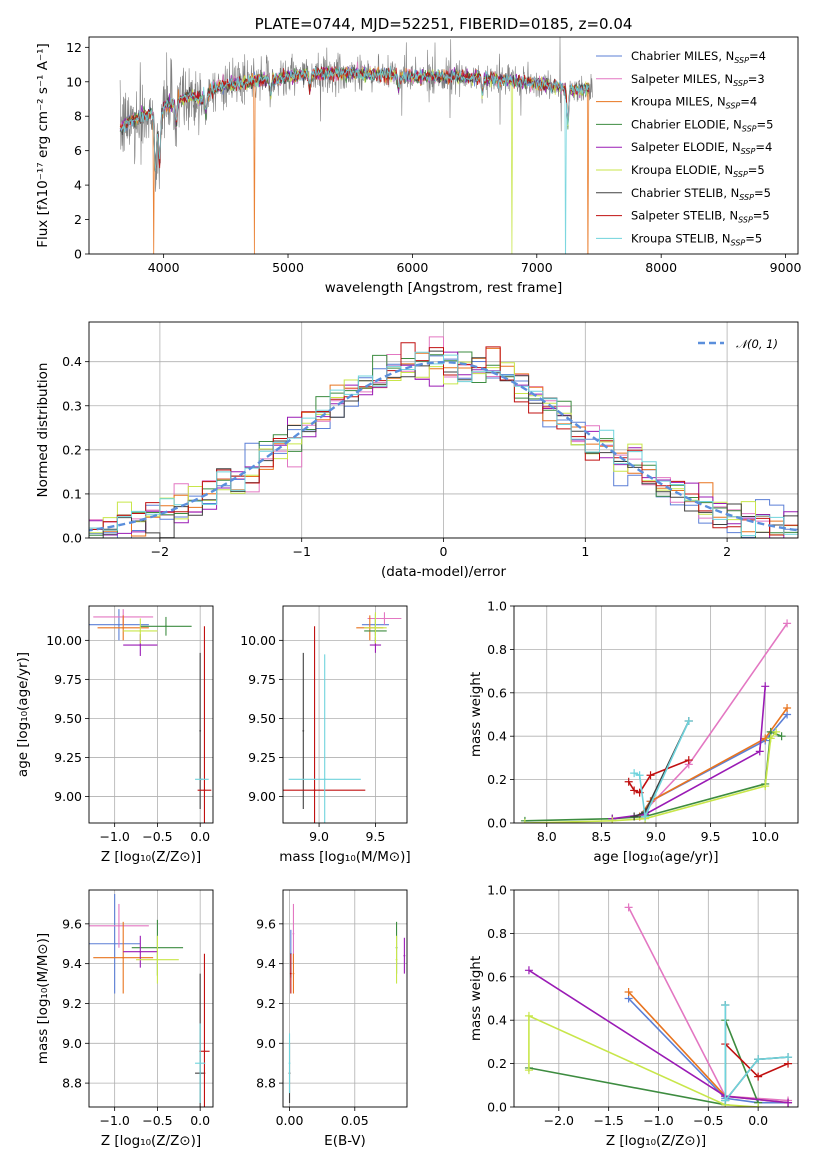 The width and height of the screenshot is (819, 1170). I want to click on errorbar-kroupa-miles, so click(123, 628).